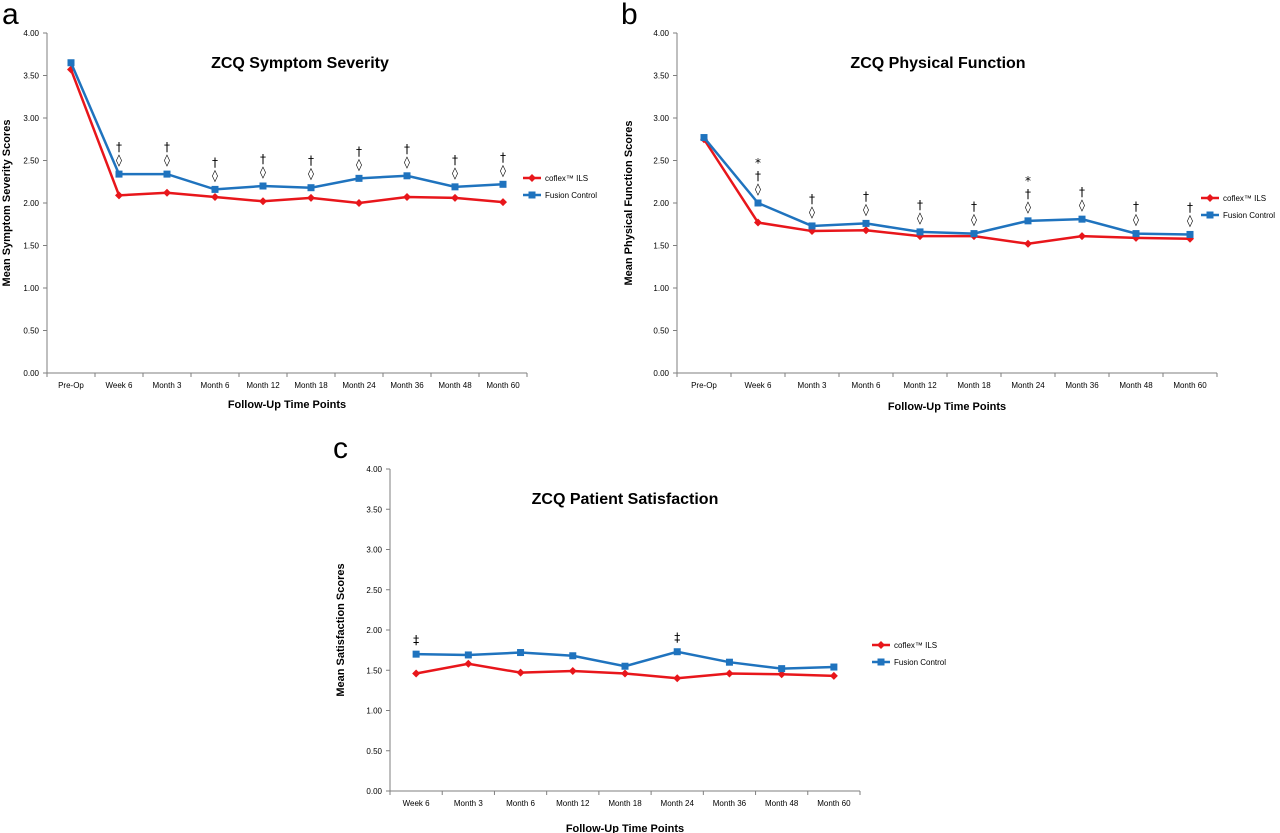 The width and height of the screenshot is (1280, 833). I want to click on y-axis-label: Mean Satisfaction Scores, so click(341, 629).